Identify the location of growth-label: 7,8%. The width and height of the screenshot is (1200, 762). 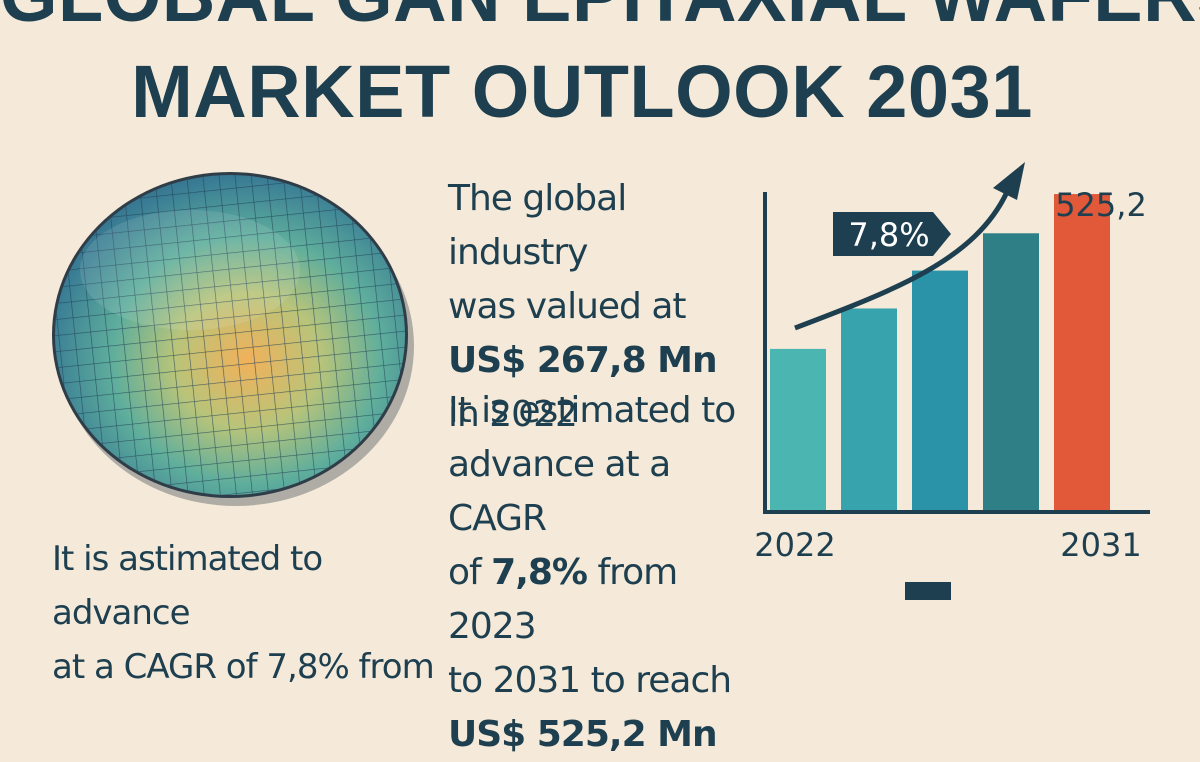
(888, 235).